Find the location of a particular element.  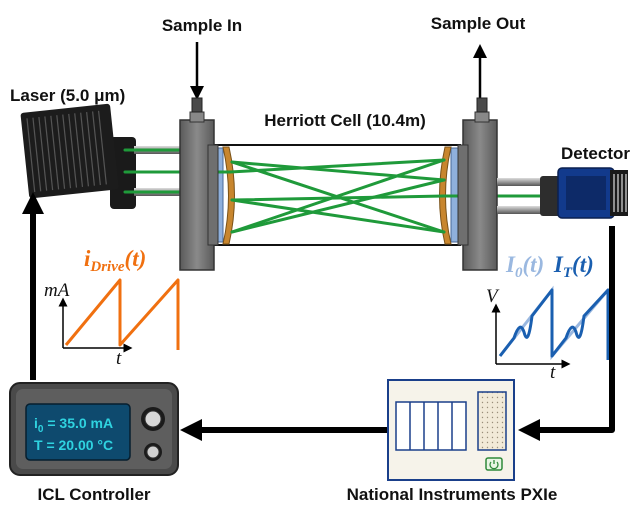

sample-out-label: Sample Out is located at coordinates (478, 23).